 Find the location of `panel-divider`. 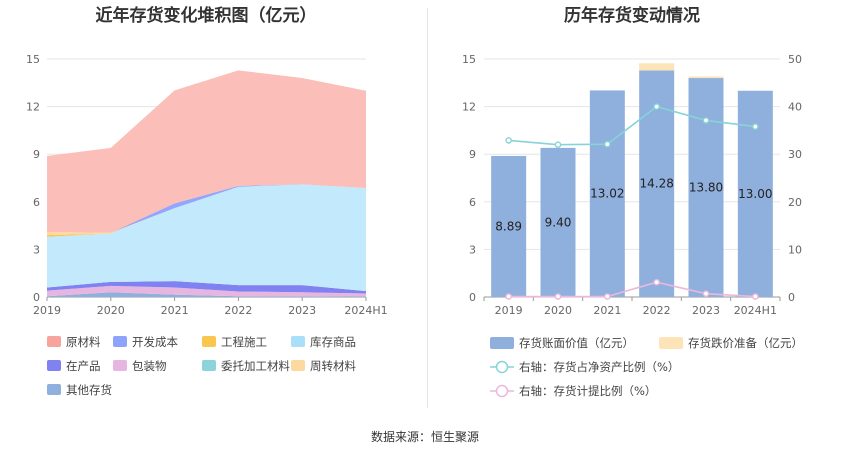

panel-divider is located at coordinates (427, 208).